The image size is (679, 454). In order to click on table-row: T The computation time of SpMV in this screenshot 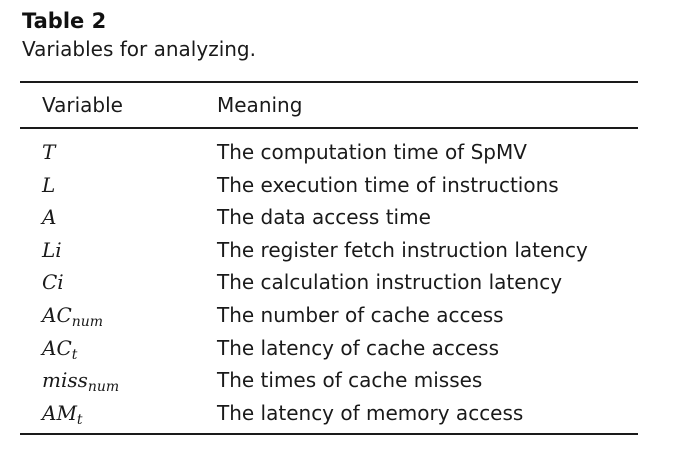, I will do `click(339, 152)`.